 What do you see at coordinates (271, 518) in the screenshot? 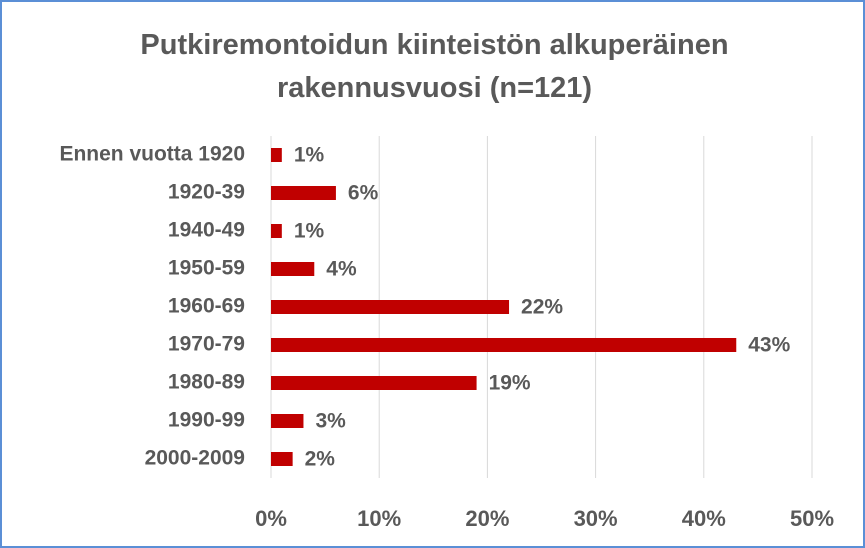
I see `x-tick-label: 0%` at bounding box center [271, 518].